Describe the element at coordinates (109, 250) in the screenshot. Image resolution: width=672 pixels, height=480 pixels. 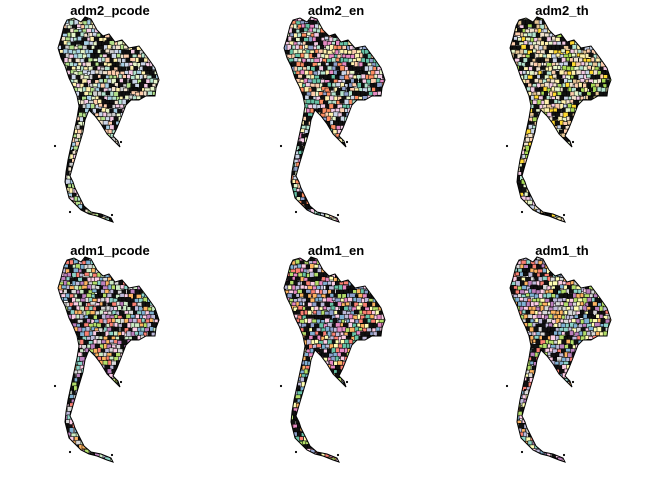
I see `panel-title: adm1_pcode` at that location.